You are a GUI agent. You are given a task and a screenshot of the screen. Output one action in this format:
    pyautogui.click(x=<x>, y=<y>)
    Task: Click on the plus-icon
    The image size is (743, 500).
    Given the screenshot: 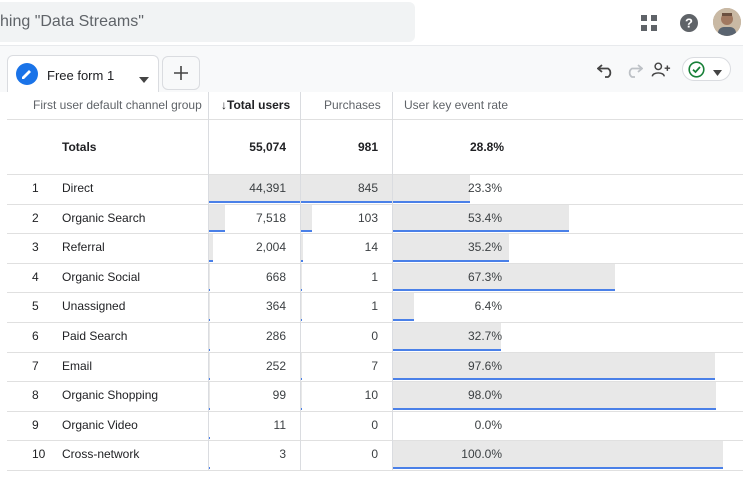 What is the action you would take?
    pyautogui.click(x=181, y=73)
    